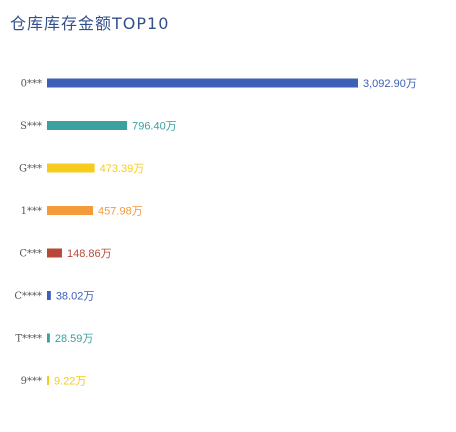  Describe the element at coordinates (74, 339) in the screenshot. I see `value-label: 28.59万` at that location.